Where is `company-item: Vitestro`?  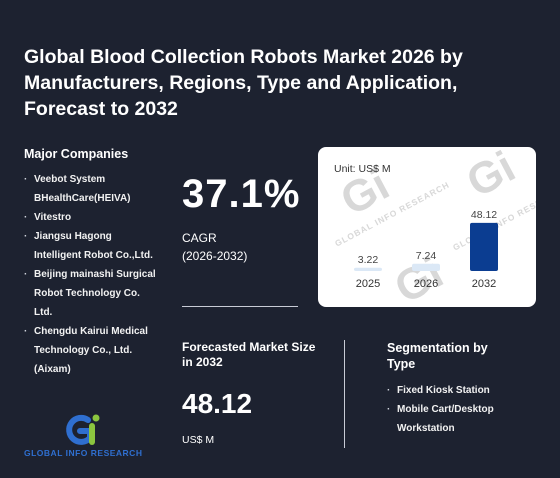 company-item: Vitestro is located at coordinates (91, 217).